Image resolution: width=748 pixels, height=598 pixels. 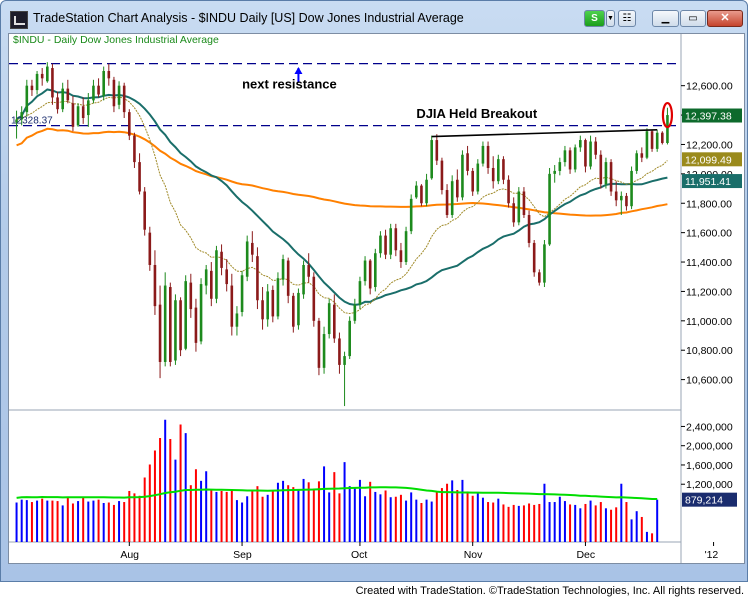 What do you see at coordinates (242, 555) in the screenshot?
I see `time-tick-label: Sep` at bounding box center [242, 555].